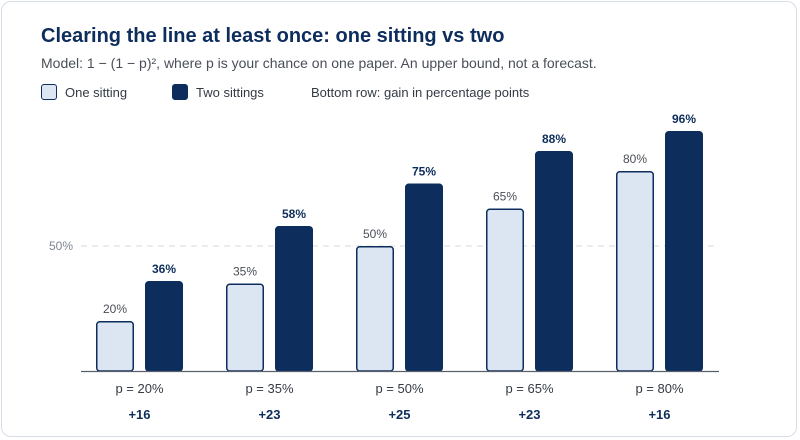 The height and width of the screenshot is (440, 800). I want to click on legend-swatch-two-sittings, so click(180, 92).